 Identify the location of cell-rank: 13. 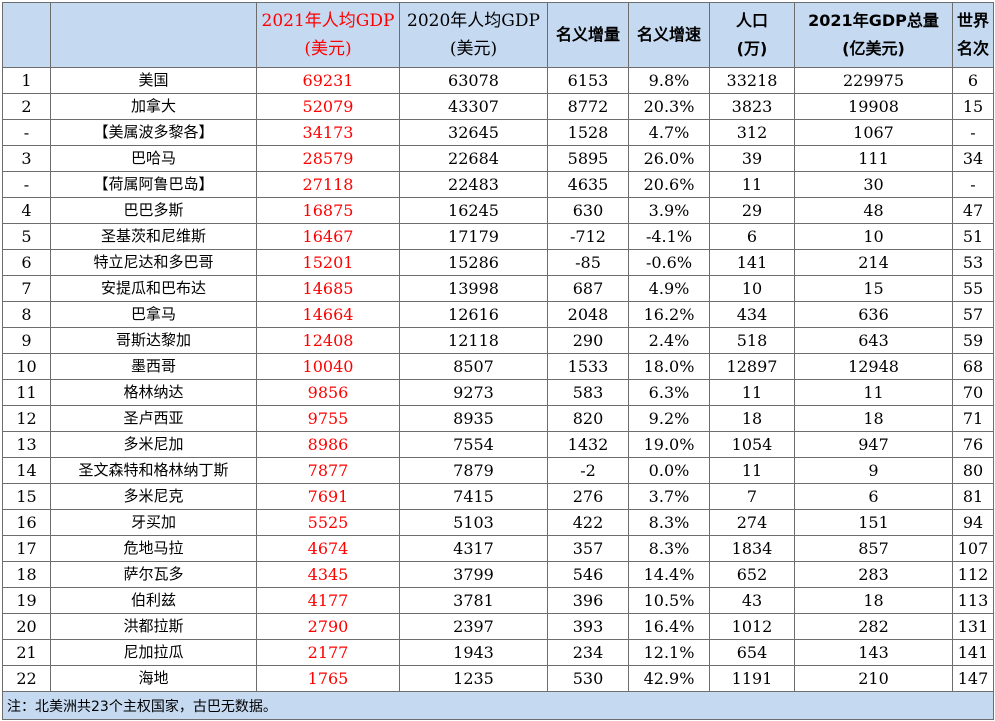
(26, 444).